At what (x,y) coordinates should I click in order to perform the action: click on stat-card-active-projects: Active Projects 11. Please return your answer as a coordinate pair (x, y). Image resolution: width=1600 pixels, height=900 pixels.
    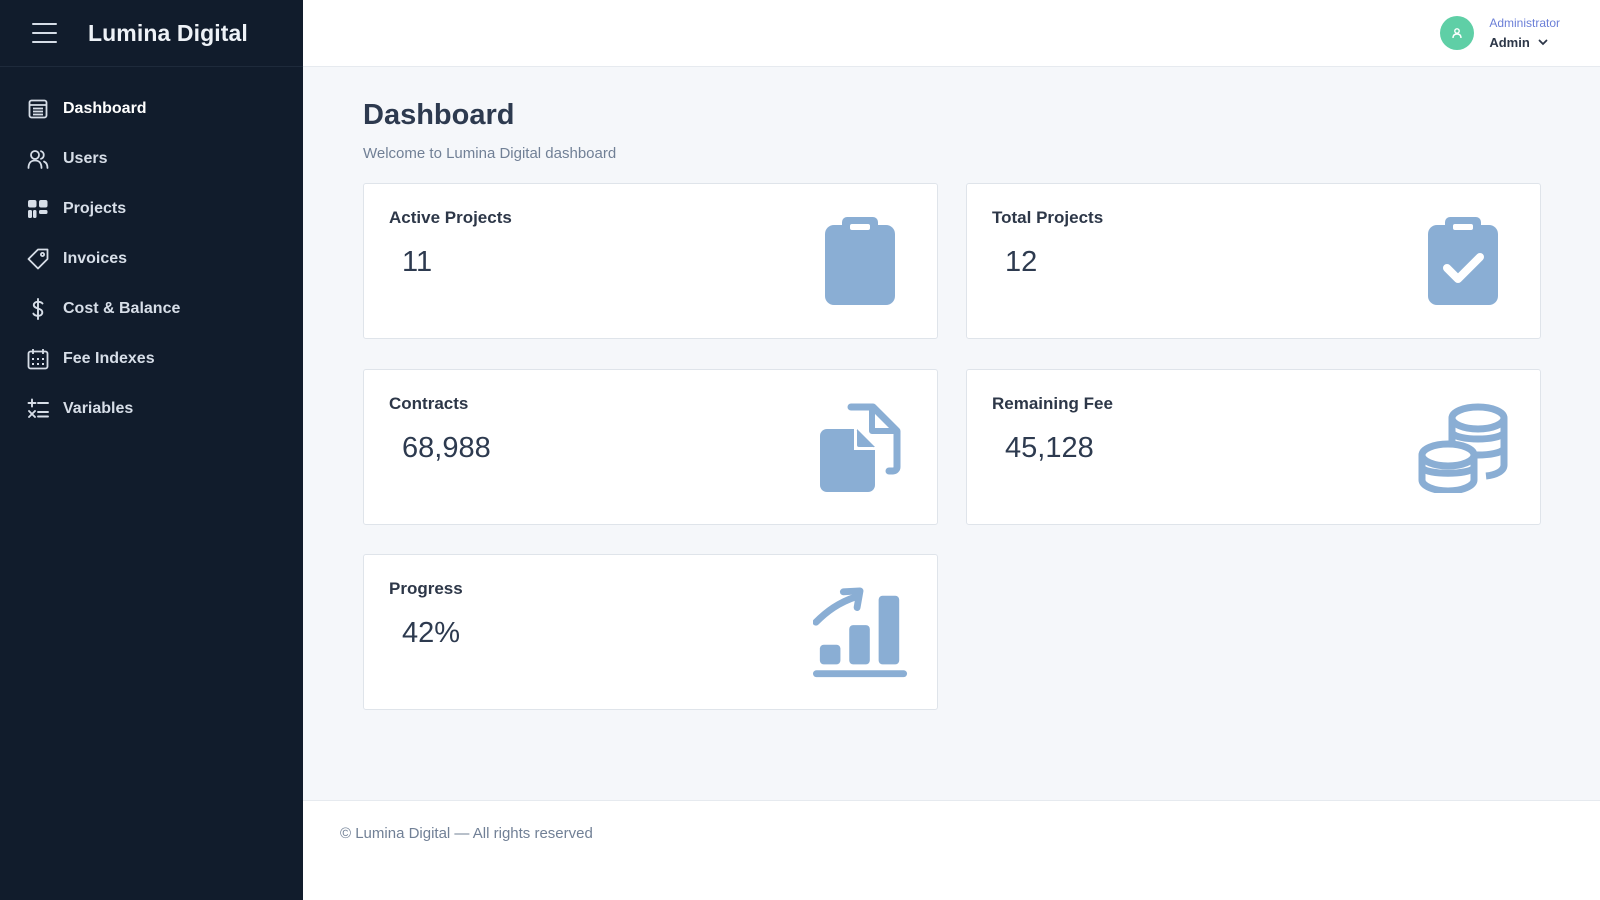
    Looking at the image, I should click on (650, 261).